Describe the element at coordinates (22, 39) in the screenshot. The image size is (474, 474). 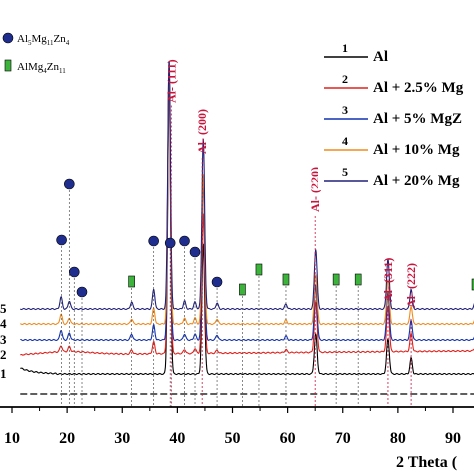
I see `phase1-el-a: Al` at that location.